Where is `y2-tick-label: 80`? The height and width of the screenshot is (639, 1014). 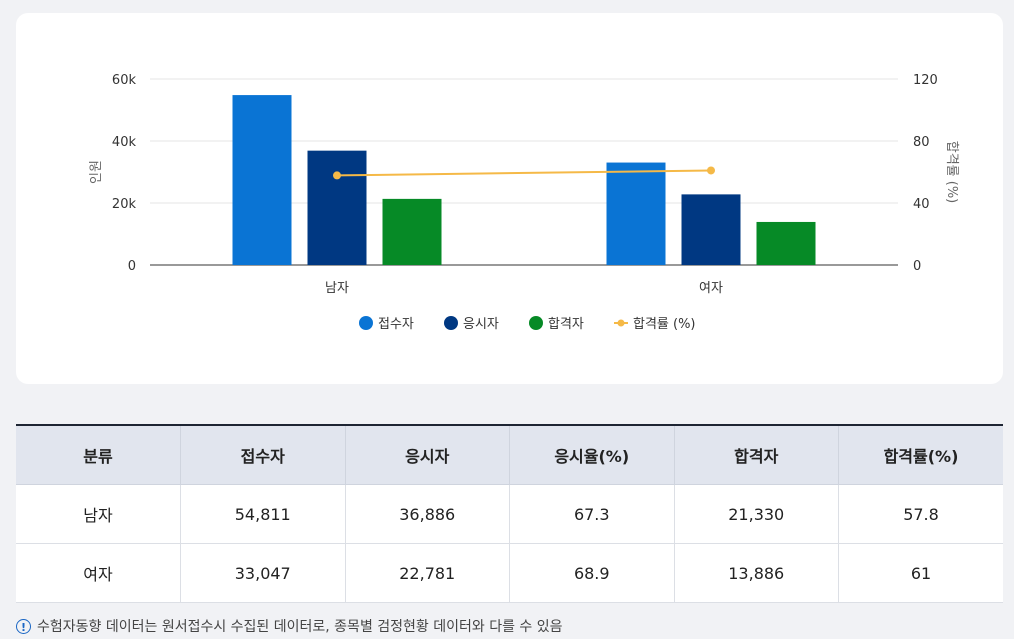
y2-tick-label: 80 is located at coordinates (921, 142).